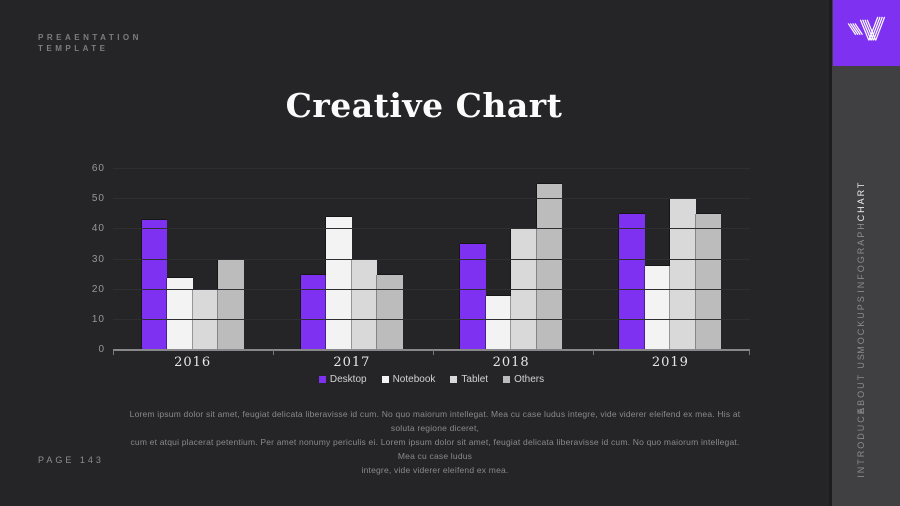 Image resolution: width=900 pixels, height=506 pixels. What do you see at coordinates (511, 362) in the screenshot?
I see `x-axis-label-2018: 2018` at bounding box center [511, 362].